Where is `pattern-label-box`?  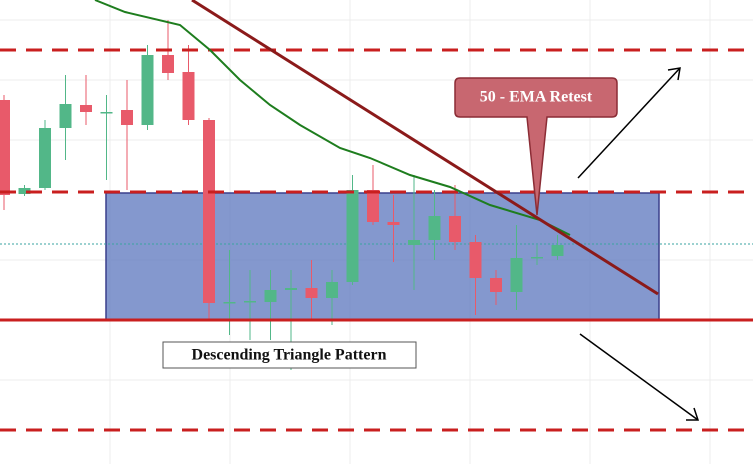
pattern-label-box is located at coordinates (289, 355).